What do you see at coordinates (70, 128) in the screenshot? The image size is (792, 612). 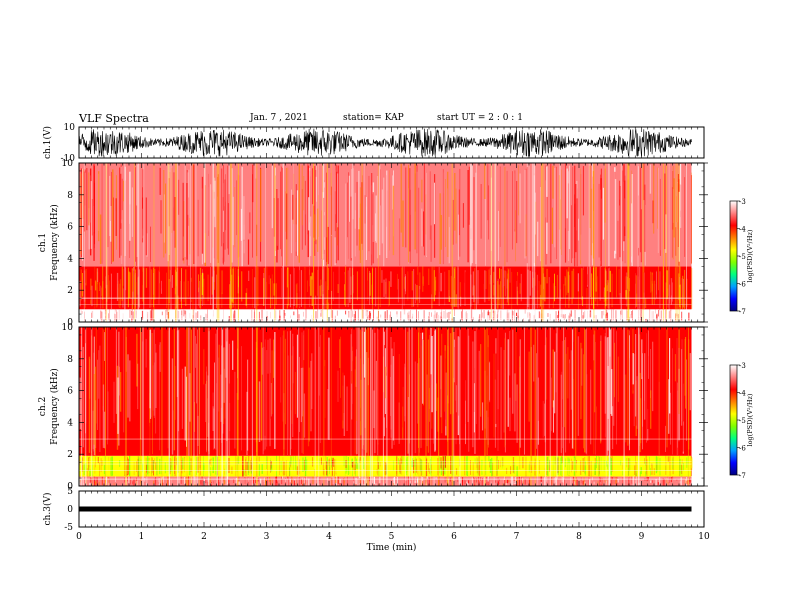 I see `ch1-ytick-label: 10` at bounding box center [70, 128].